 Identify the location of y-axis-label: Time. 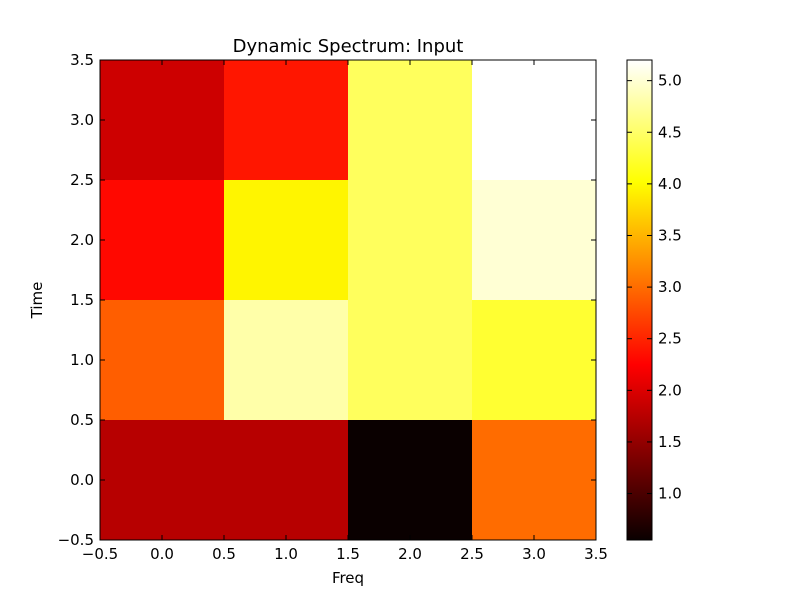
(37, 301).